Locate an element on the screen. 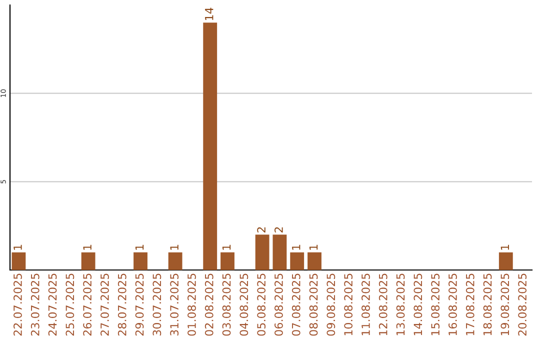 The width and height of the screenshot is (540, 340). x-tick-label: 17.08.2025 is located at coordinates (470, 305).